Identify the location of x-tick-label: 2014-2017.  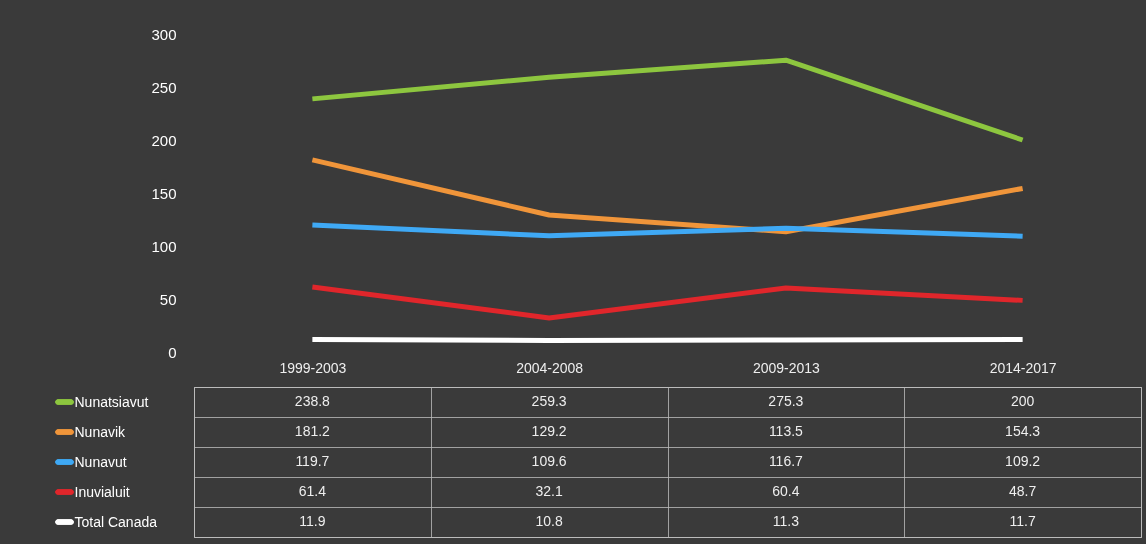
(1023, 367).